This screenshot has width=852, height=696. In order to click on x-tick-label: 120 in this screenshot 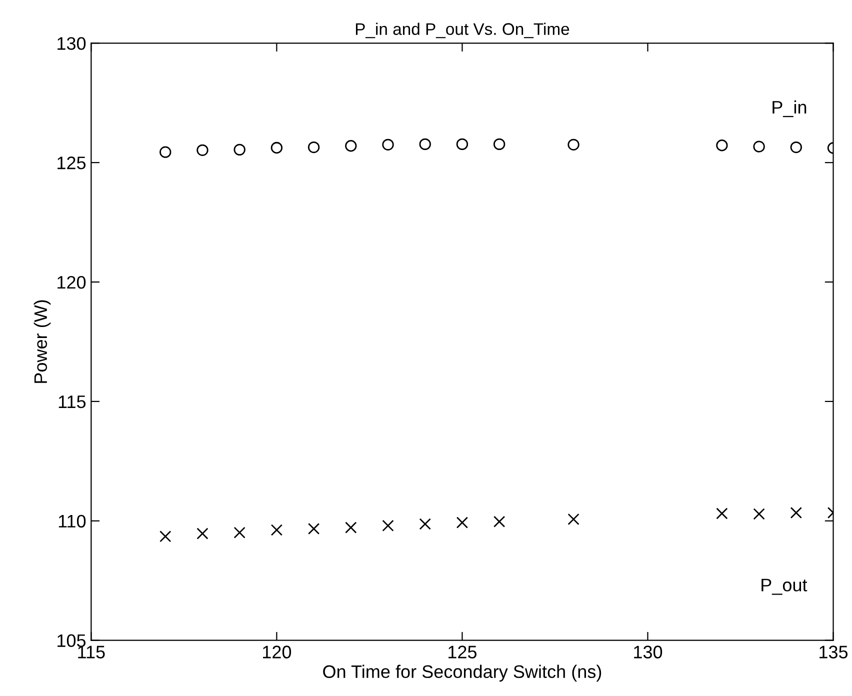, I will do `click(277, 652)`.